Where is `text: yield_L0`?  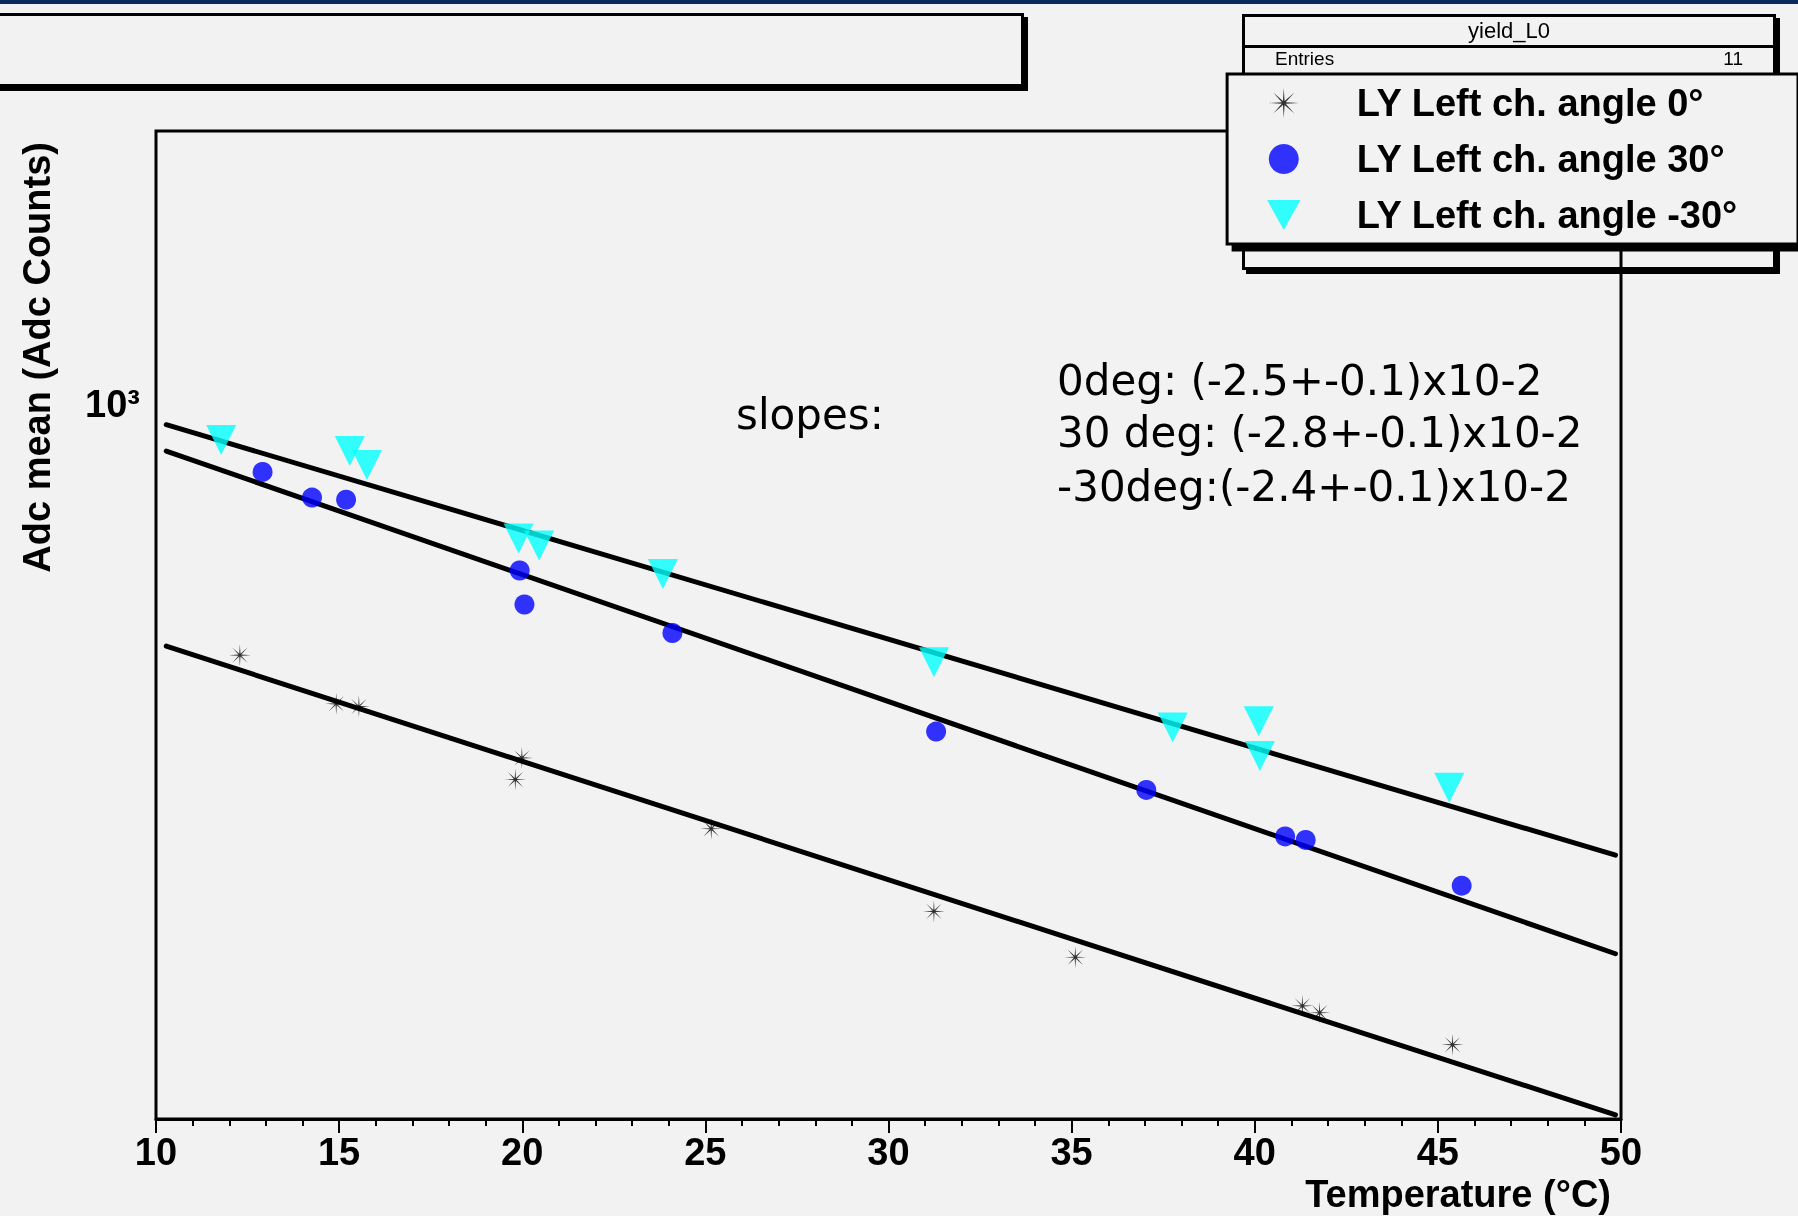 text: yield_L0 is located at coordinates (1509, 32).